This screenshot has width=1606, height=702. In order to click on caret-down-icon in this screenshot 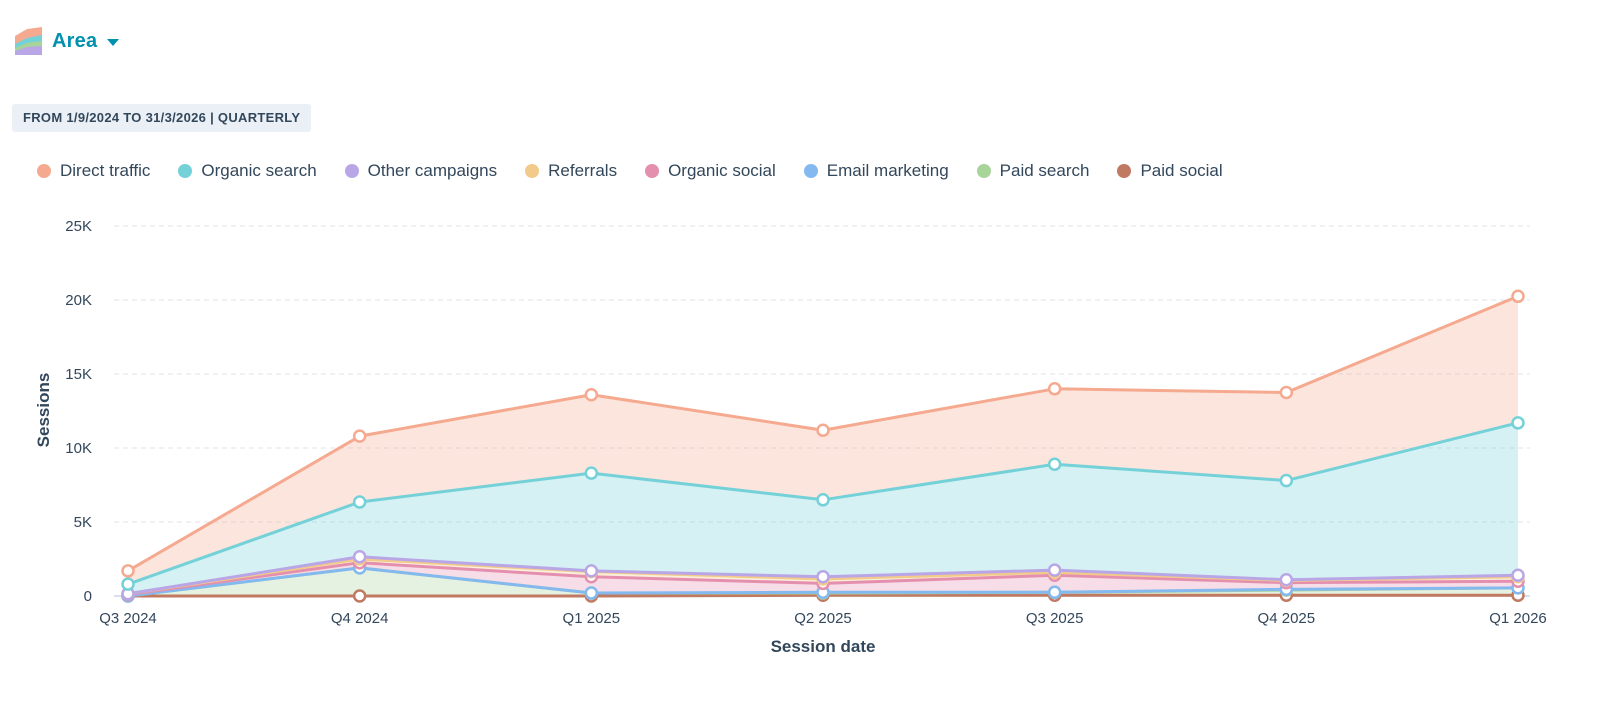, I will do `click(113, 42)`.